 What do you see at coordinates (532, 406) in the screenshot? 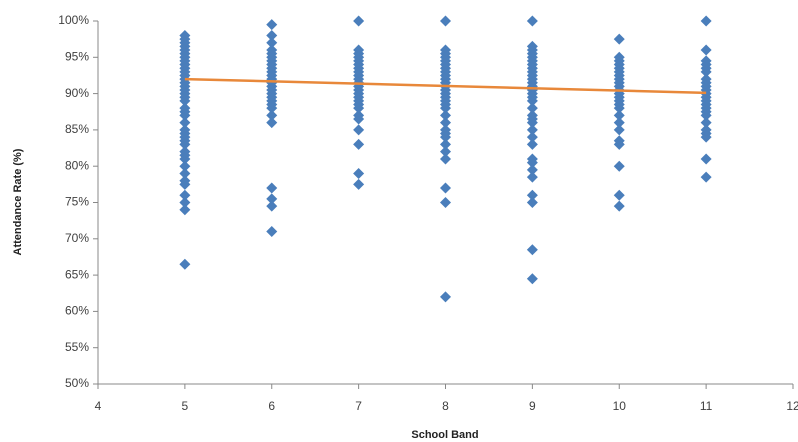
I see `x-tick-label: 9` at bounding box center [532, 406].